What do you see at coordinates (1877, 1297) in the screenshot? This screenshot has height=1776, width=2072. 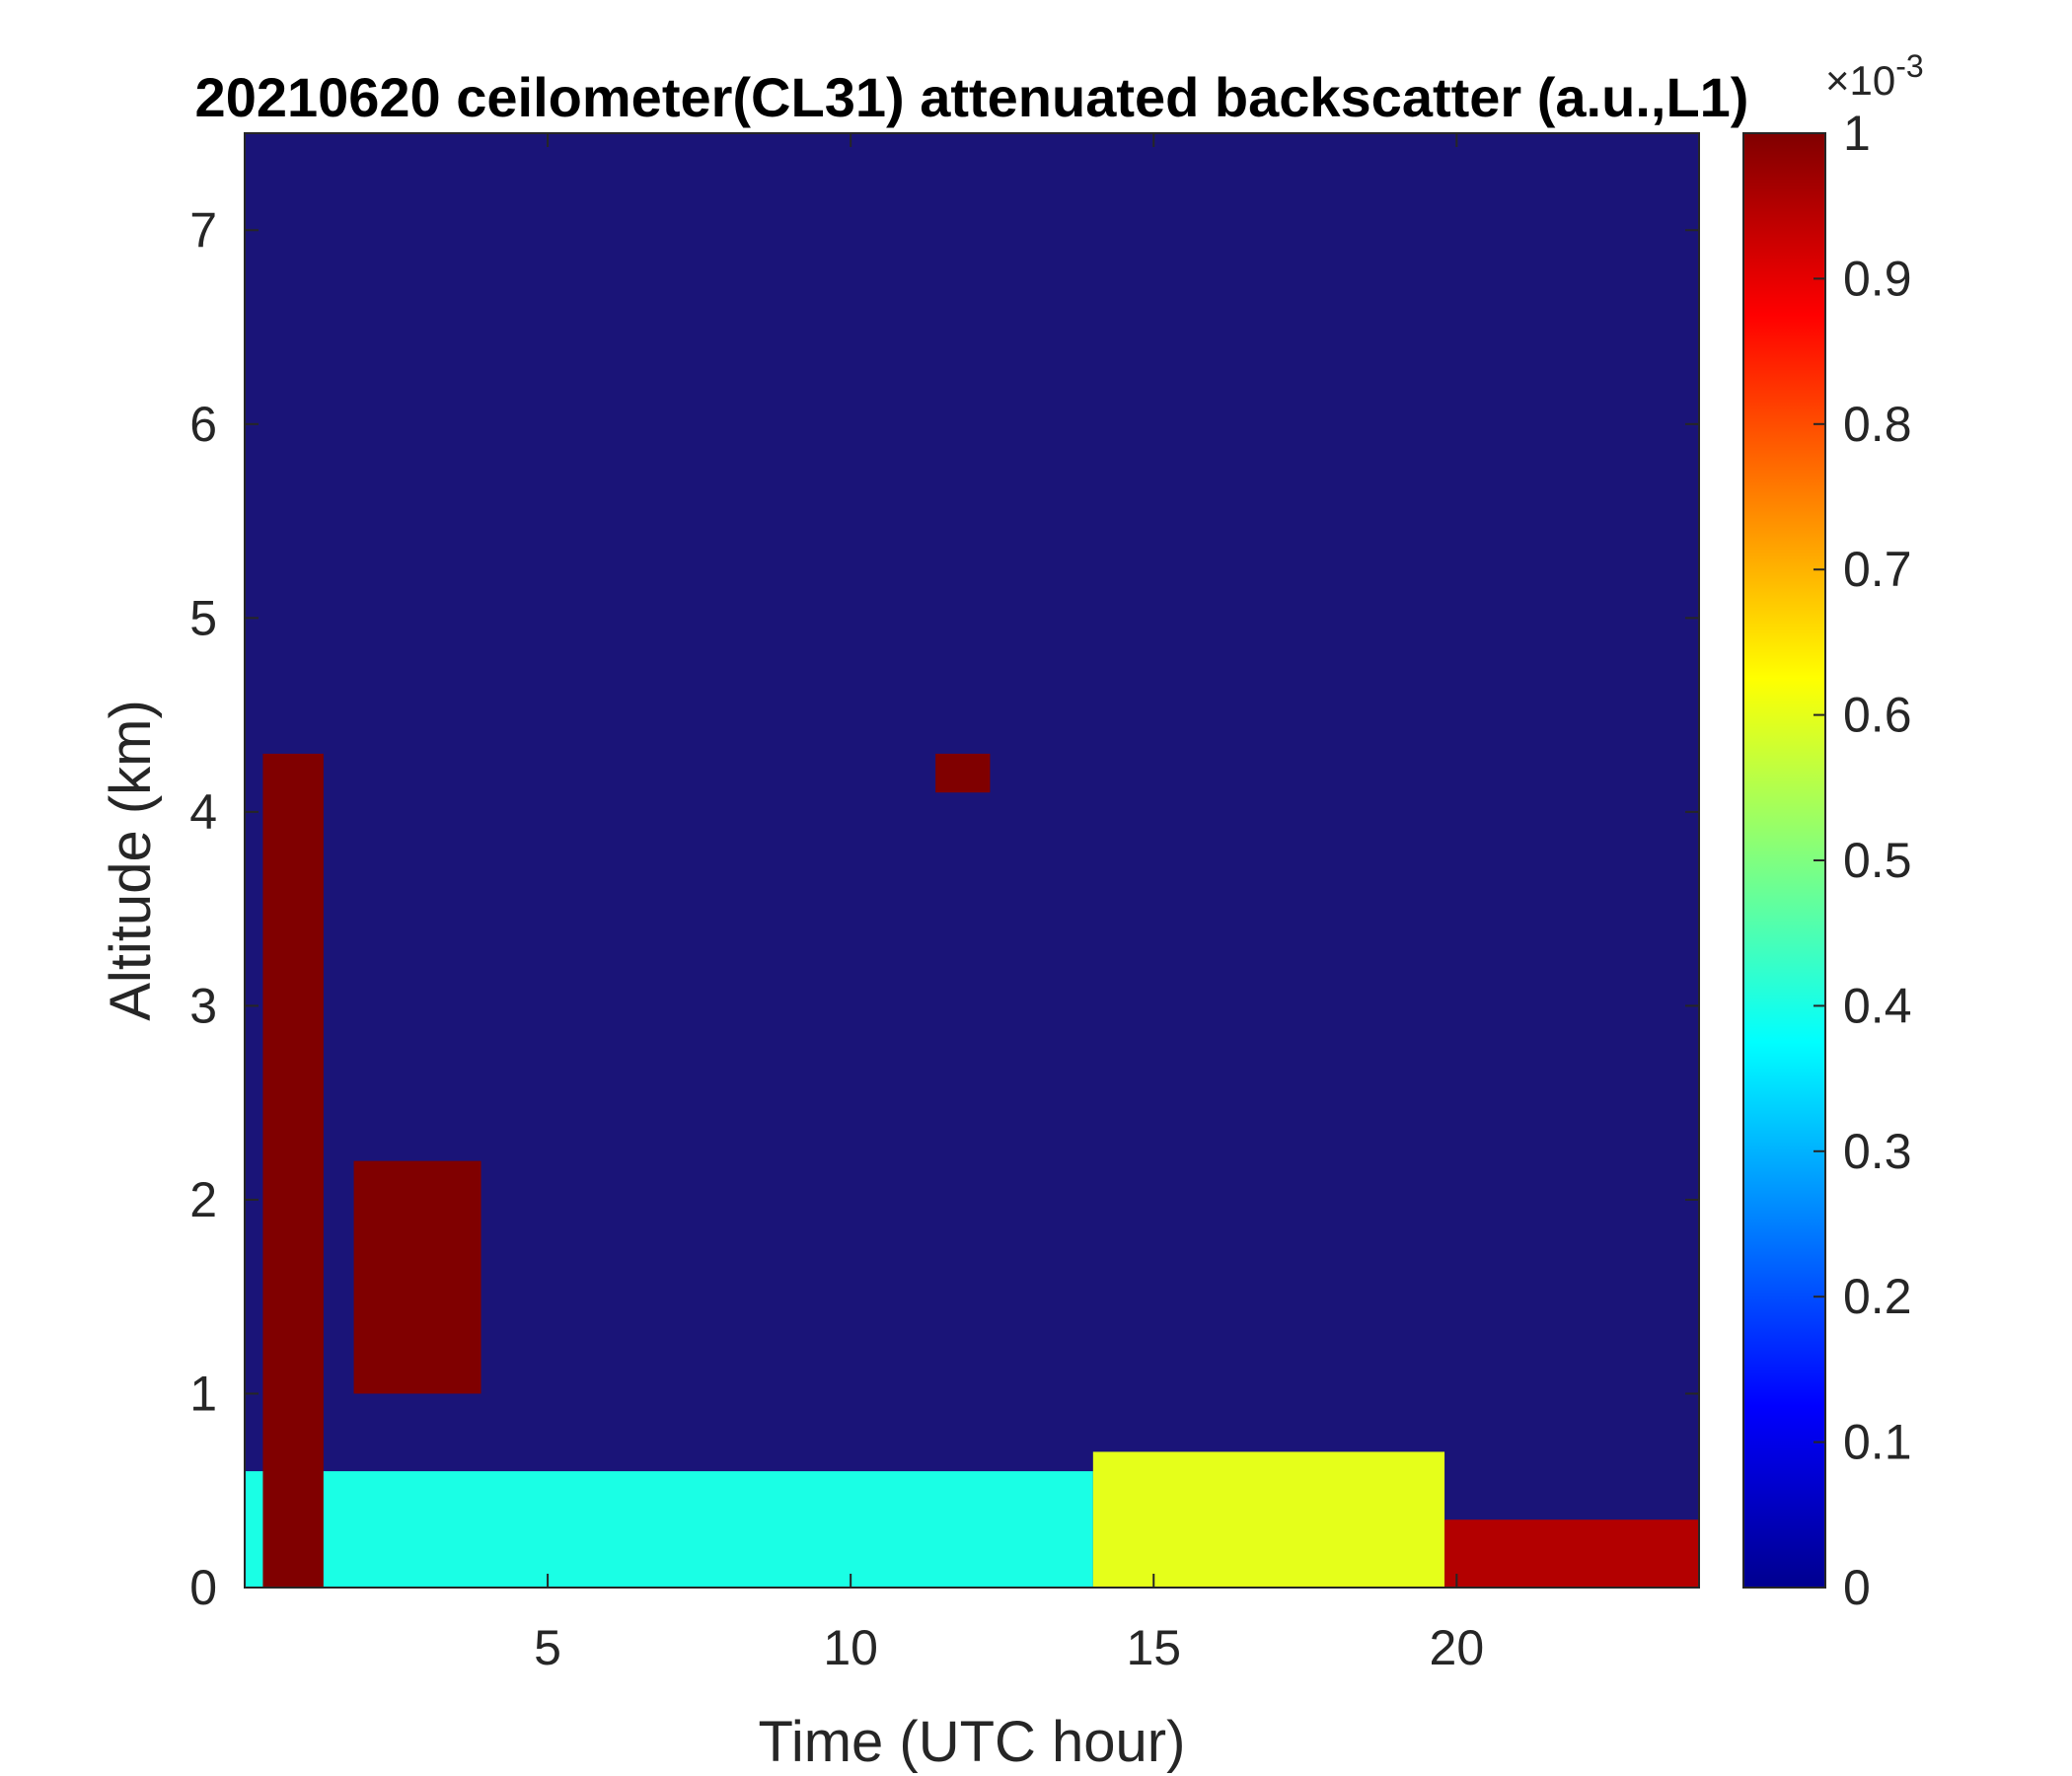 I see `colorbar-tick-label: 0.2` at bounding box center [1877, 1297].